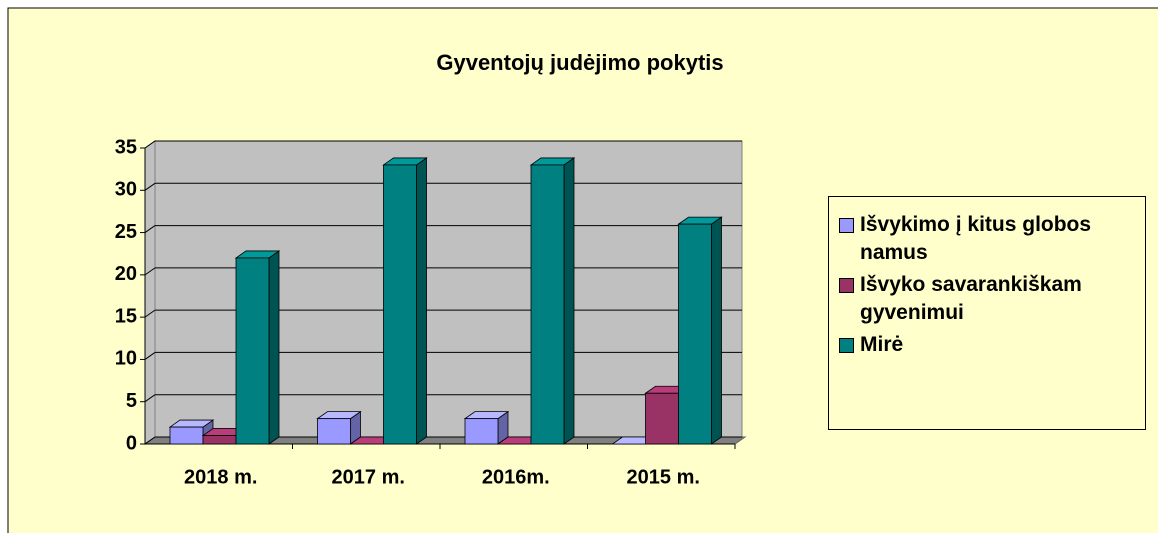  I want to click on y-tick-label: 15, so click(126, 316).